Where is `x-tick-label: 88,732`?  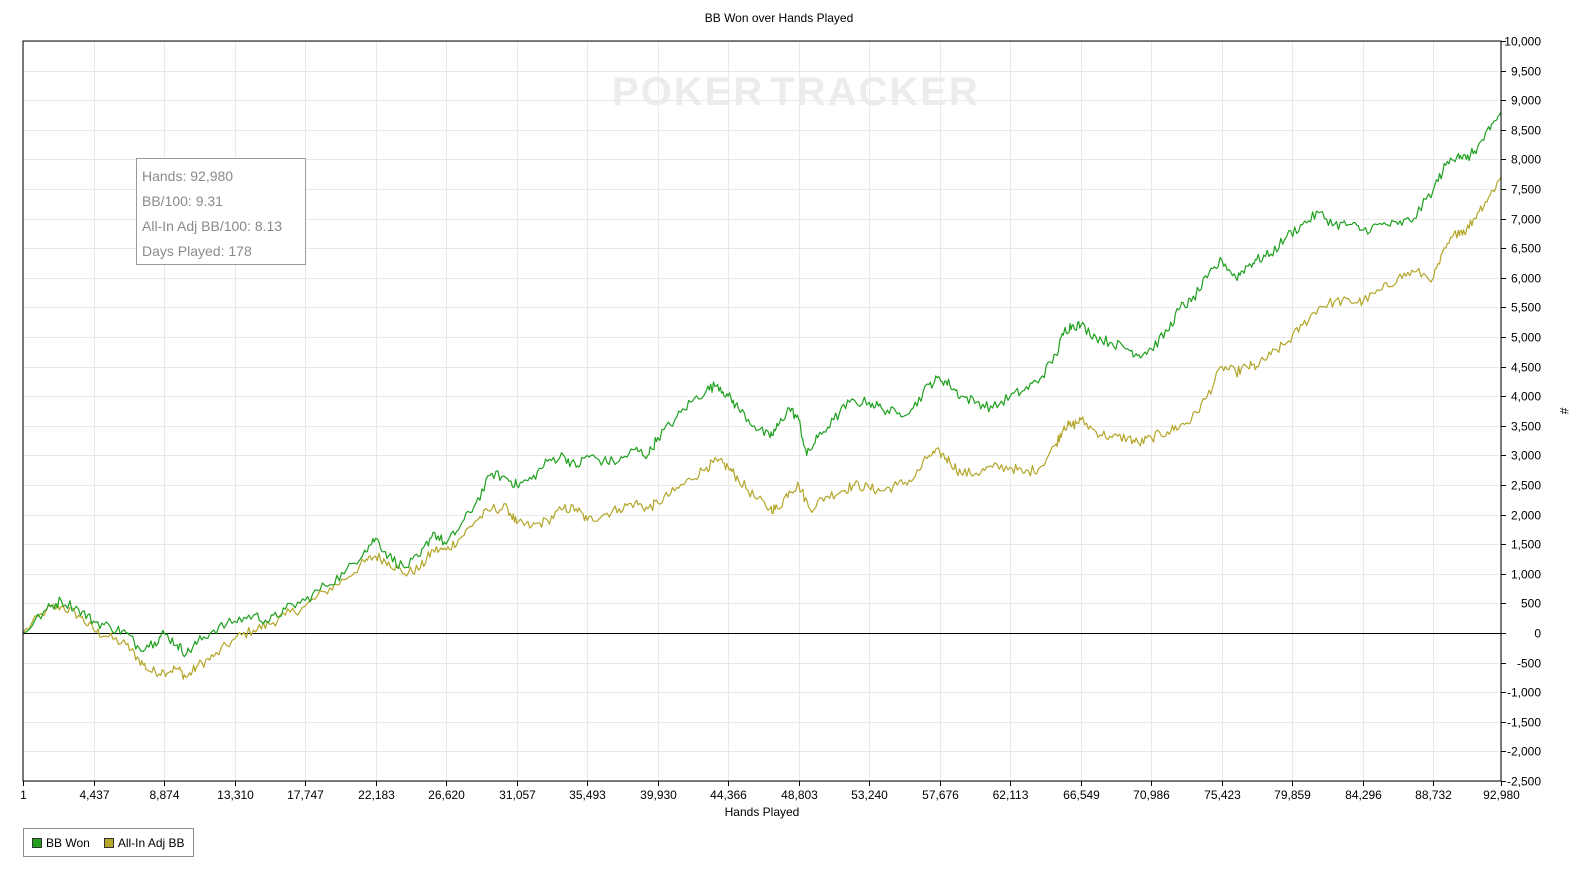
x-tick-label: 88,732 is located at coordinates (1433, 795).